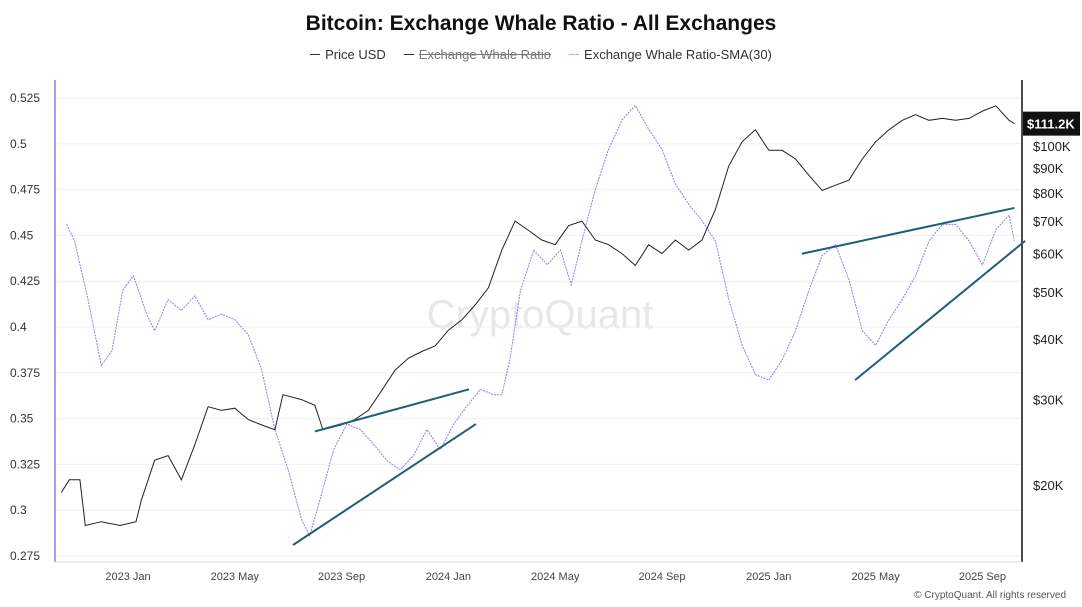 Image resolution: width=1082 pixels, height=607 pixels. Describe the element at coordinates (25, 464) in the screenshot. I see `y-tick-label-left: 0.325` at that location.